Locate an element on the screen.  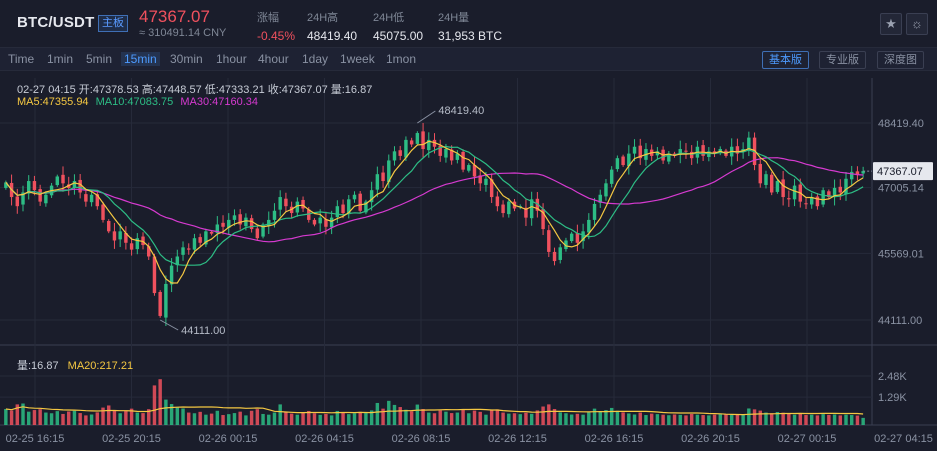
interval-4hour: 4hour is located at coordinates (273, 59).